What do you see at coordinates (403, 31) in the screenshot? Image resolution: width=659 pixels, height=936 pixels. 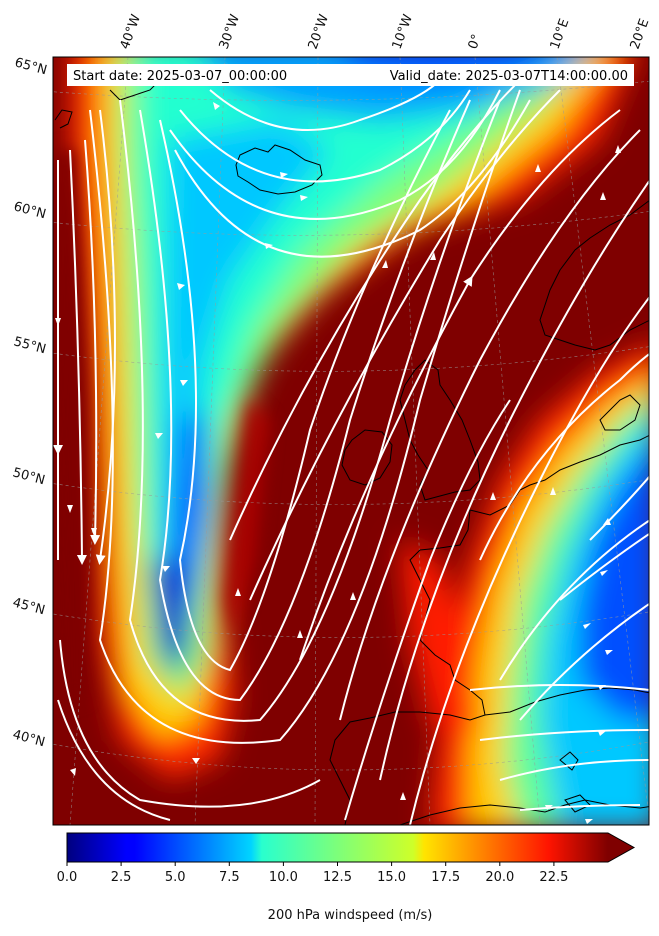 I see `lon-label-10w: 10°W` at bounding box center [403, 31].